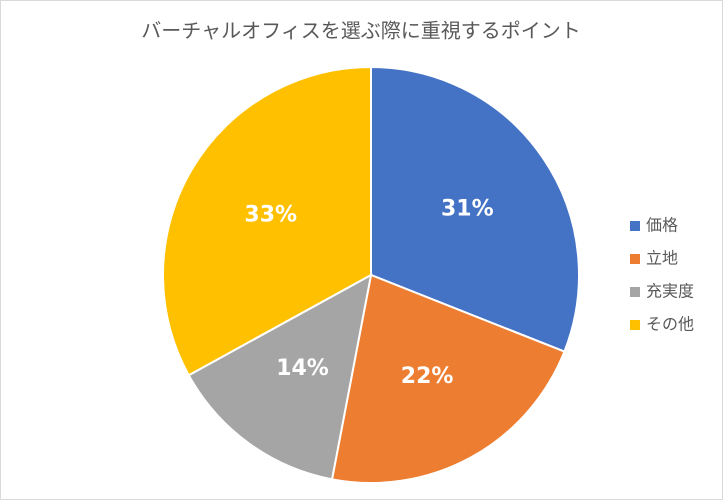  Describe the element at coordinates (302, 368) in the screenshot. I see `data-label: 14%` at that location.